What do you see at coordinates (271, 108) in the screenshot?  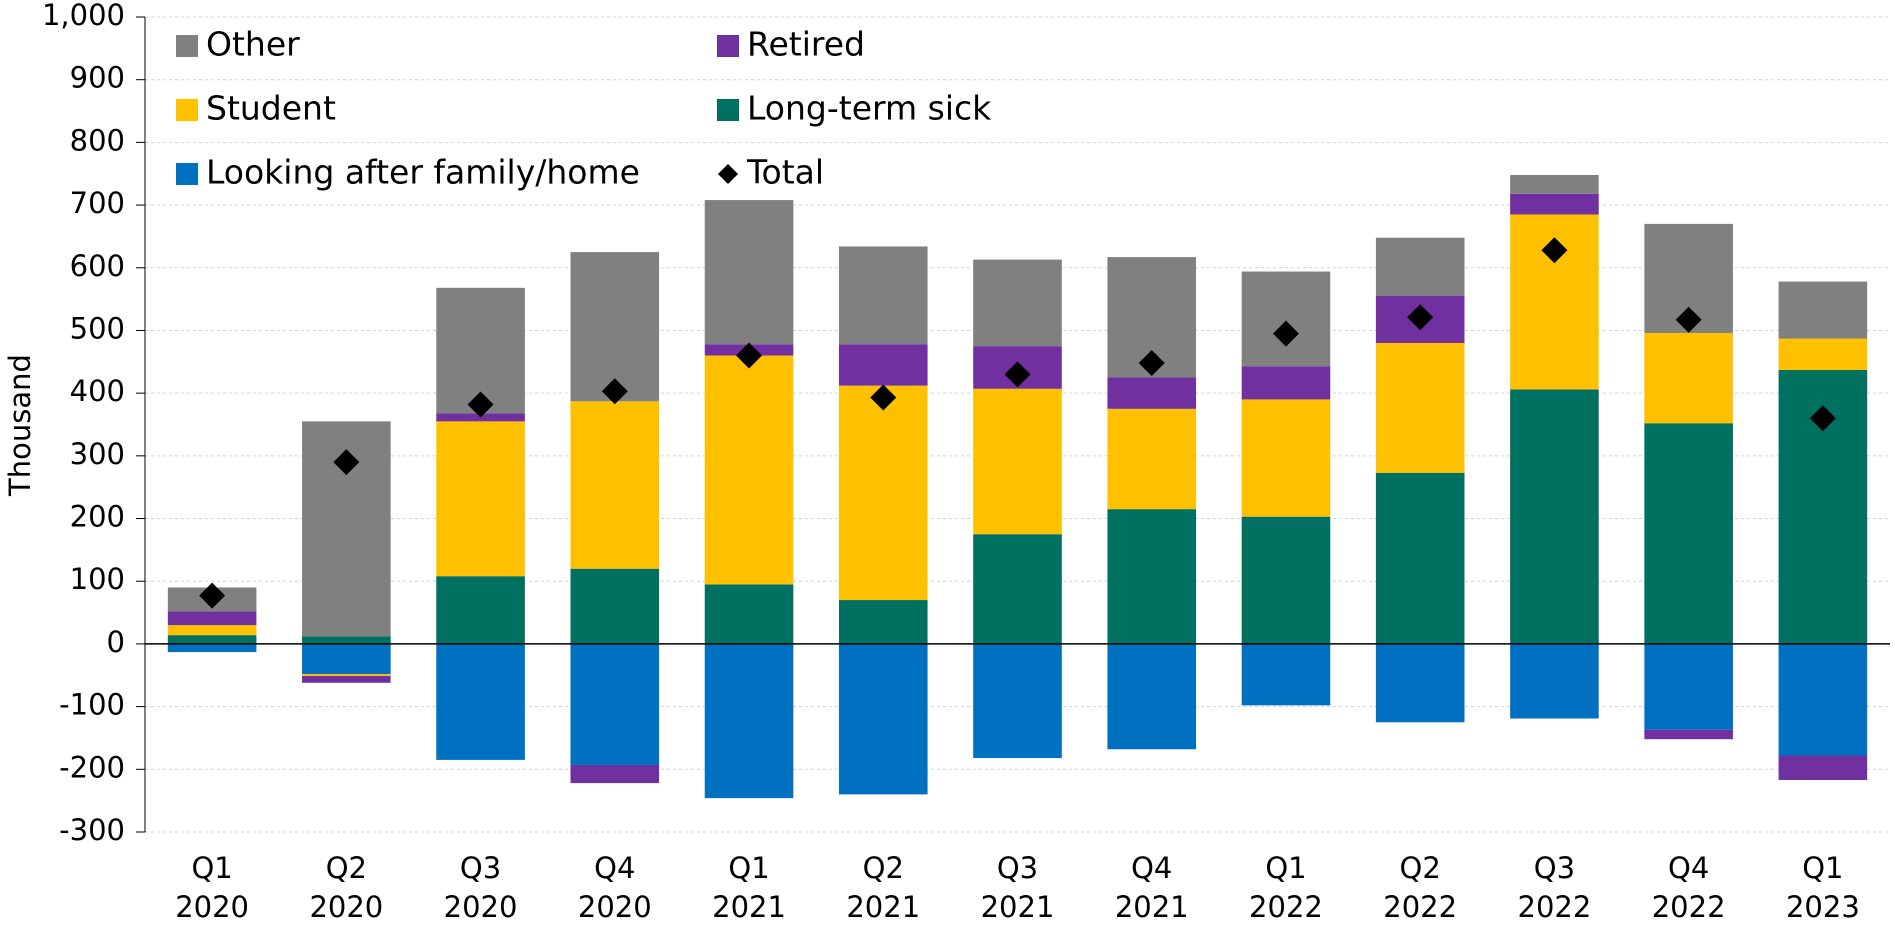 I see `legend-label: Student` at bounding box center [271, 108].